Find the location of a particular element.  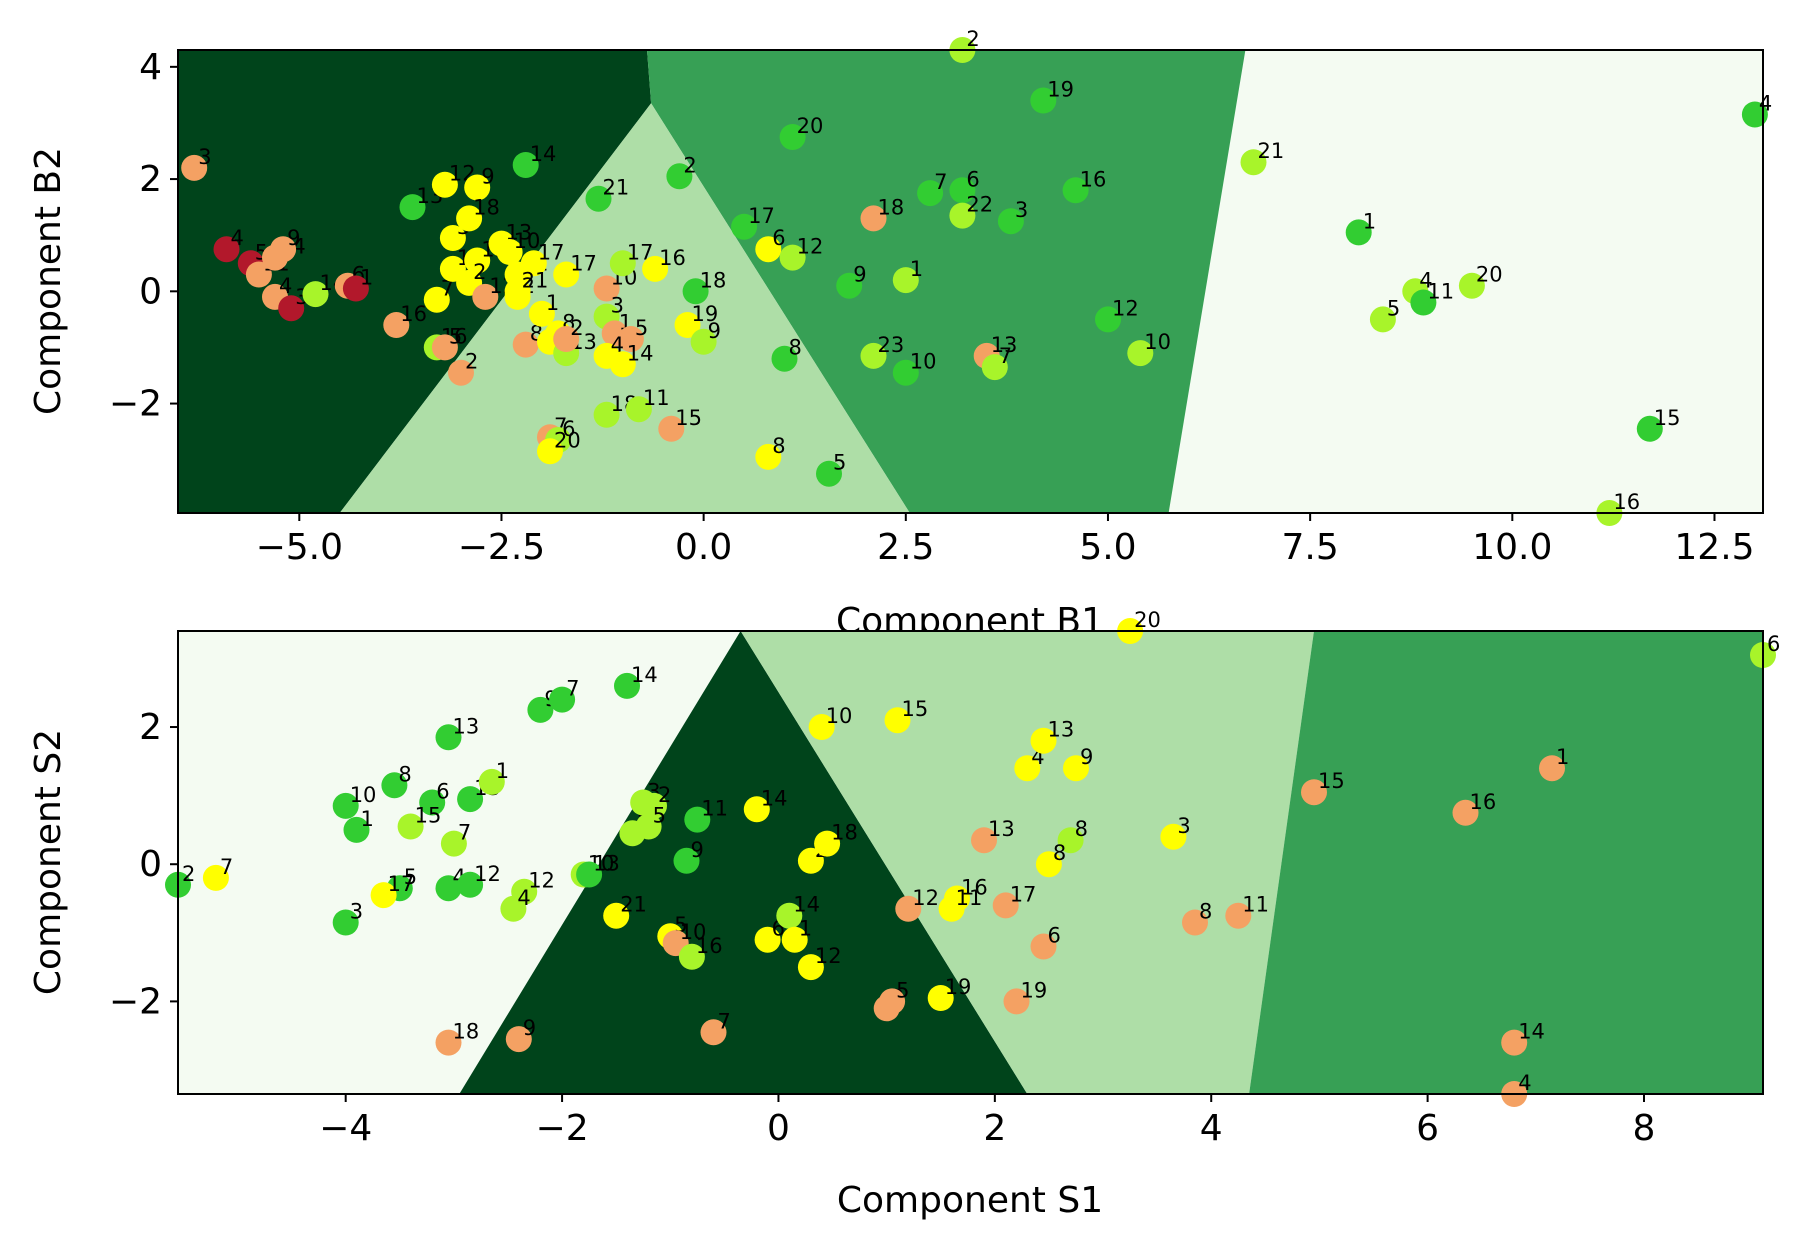

point-label: 22 is located at coordinates (979, 205).